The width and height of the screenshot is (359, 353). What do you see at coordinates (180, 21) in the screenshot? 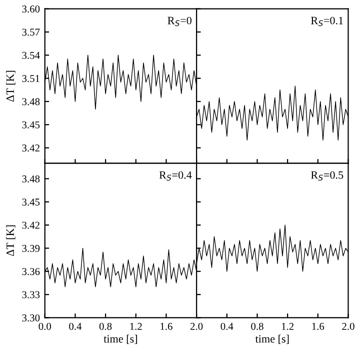
I see `annotation: R$_{S}$=0` at bounding box center [180, 21].